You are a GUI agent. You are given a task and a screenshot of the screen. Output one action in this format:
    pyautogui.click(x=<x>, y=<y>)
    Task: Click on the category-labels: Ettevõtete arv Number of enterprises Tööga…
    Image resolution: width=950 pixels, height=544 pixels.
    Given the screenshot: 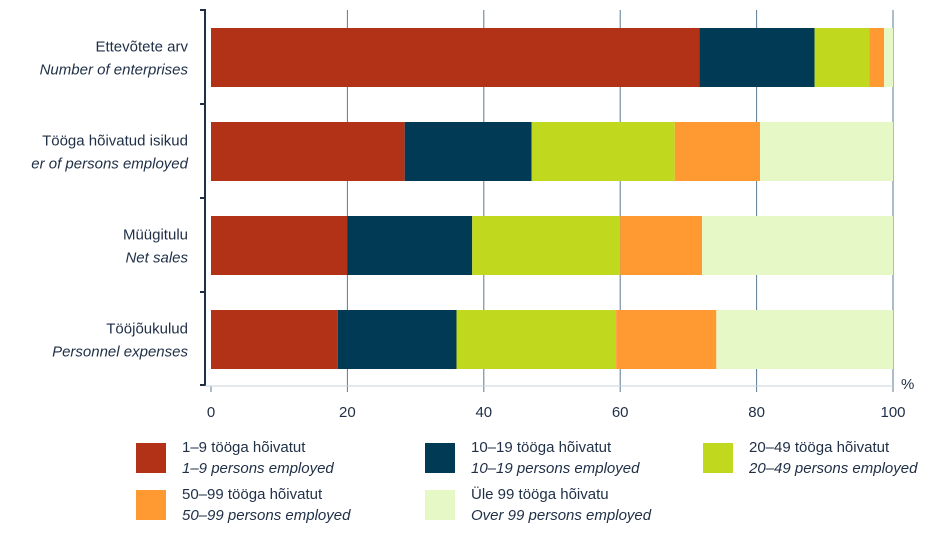 What is the action you would take?
    pyautogui.click(x=109, y=200)
    